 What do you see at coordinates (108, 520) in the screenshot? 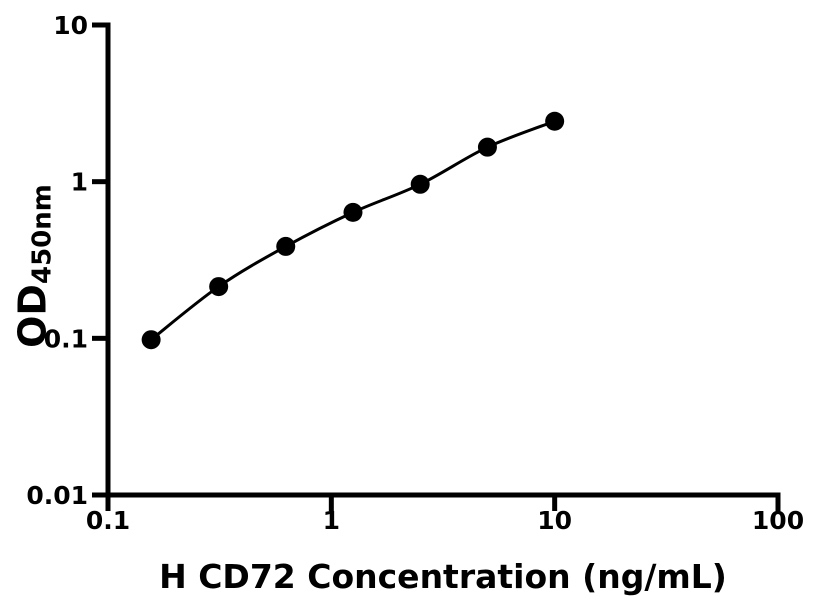
I see `x-tick-label: 0.1` at bounding box center [108, 520].